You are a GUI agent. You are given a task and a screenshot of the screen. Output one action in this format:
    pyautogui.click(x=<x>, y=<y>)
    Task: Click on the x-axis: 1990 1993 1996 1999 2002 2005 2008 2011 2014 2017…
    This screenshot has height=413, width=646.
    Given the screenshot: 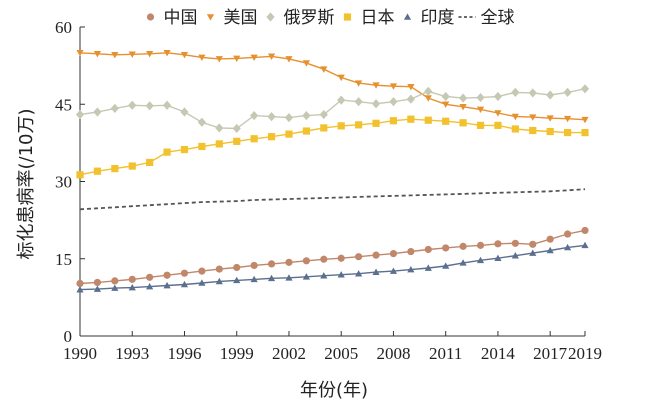 What is the action you would take?
    pyautogui.click(x=332, y=347)
    